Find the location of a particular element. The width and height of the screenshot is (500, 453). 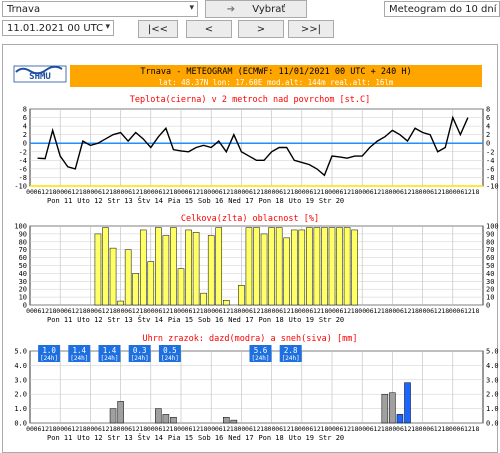

y-tick-label: 60 is located at coordinates (23, 258).